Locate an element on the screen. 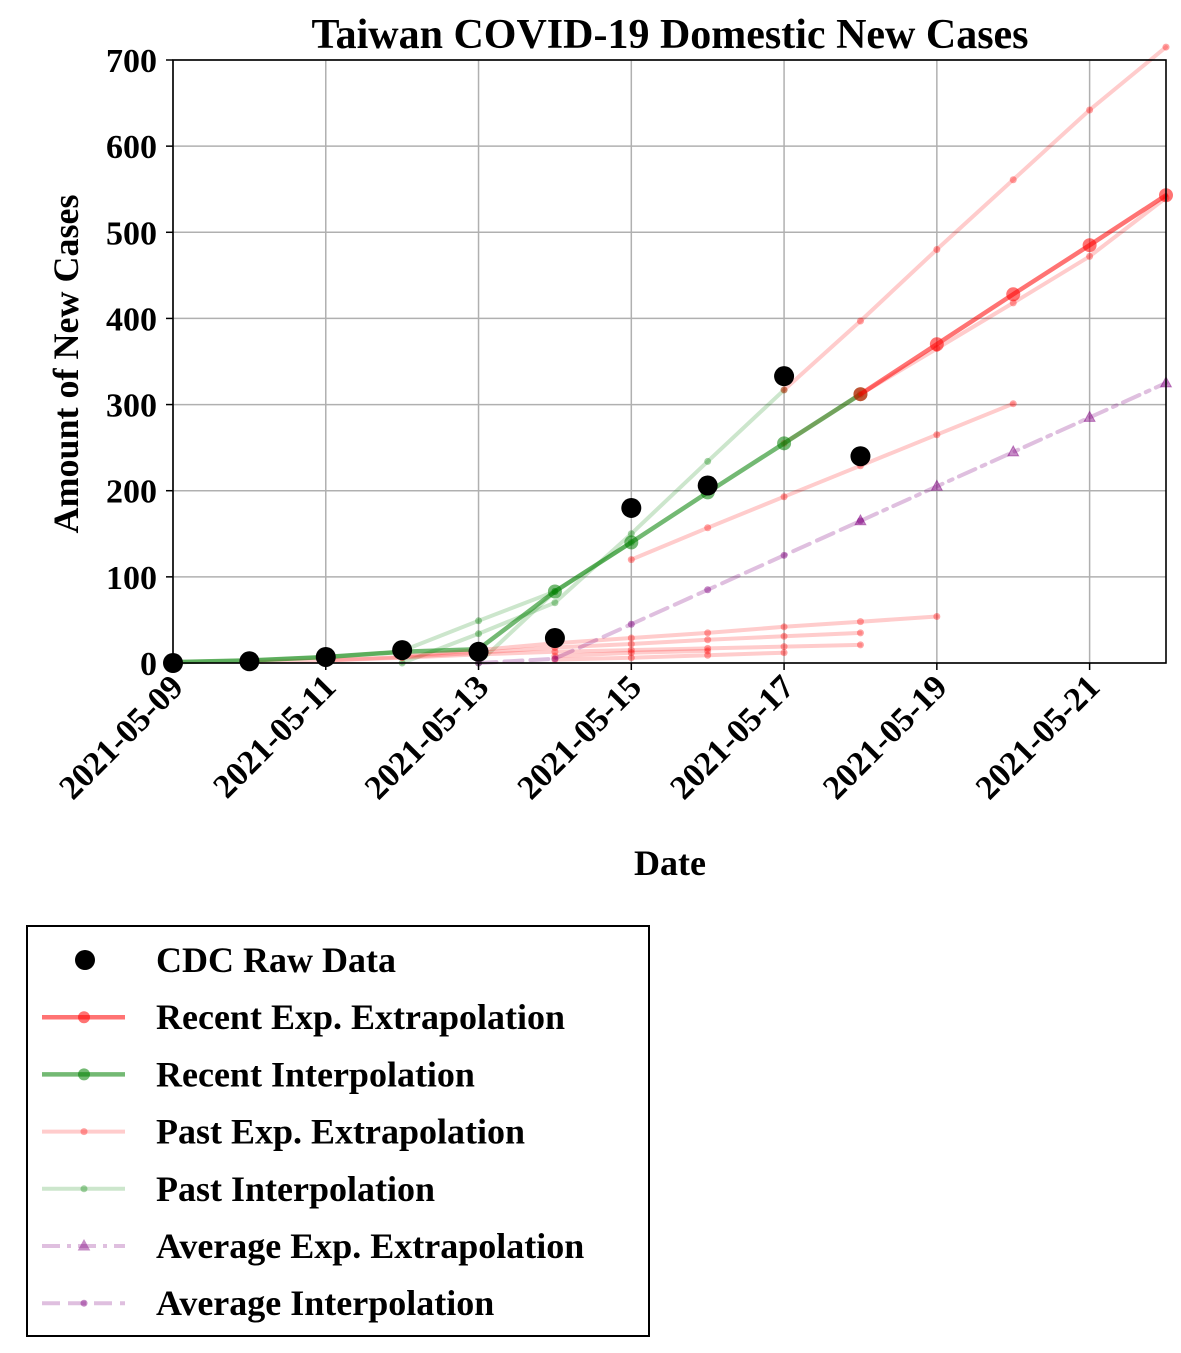 This screenshot has height=1353, width=1181. x-tick-label: 2021-05-21 is located at coordinates (1038, 737).